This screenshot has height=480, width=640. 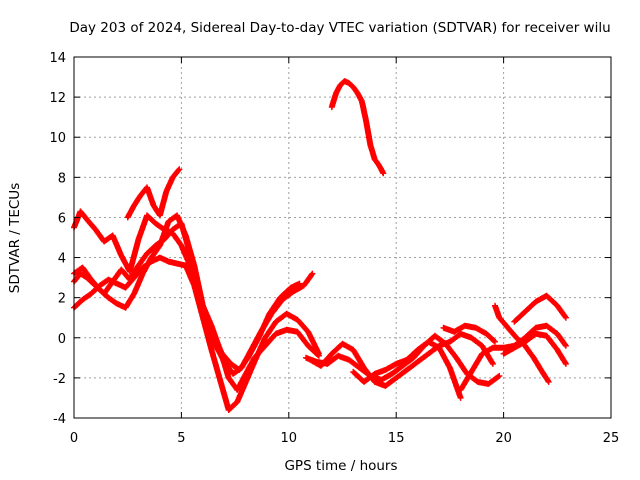 What do you see at coordinates (57, 138) in the screenshot?
I see `y-tick-label: 10` at bounding box center [57, 138].